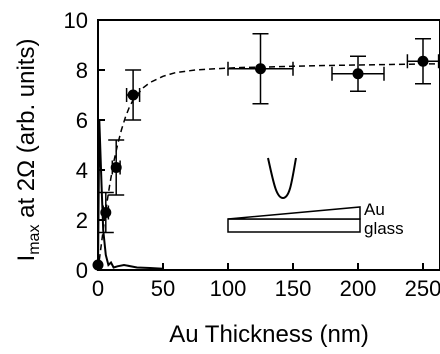 The width and height of the screenshot is (440, 354). I want to click on x-axis-title: Au Thickness (nm), so click(269, 334).